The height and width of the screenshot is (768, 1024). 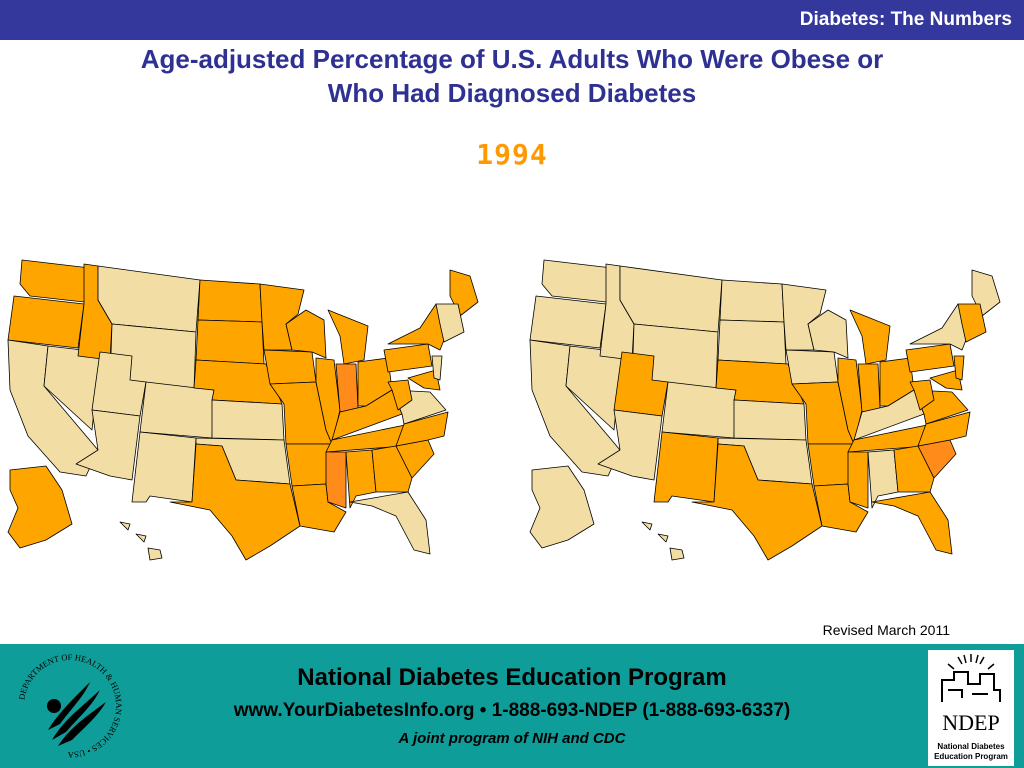 What do you see at coordinates (512, 20) in the screenshot?
I see `header-bar: Diabetes: The Numbers` at bounding box center [512, 20].